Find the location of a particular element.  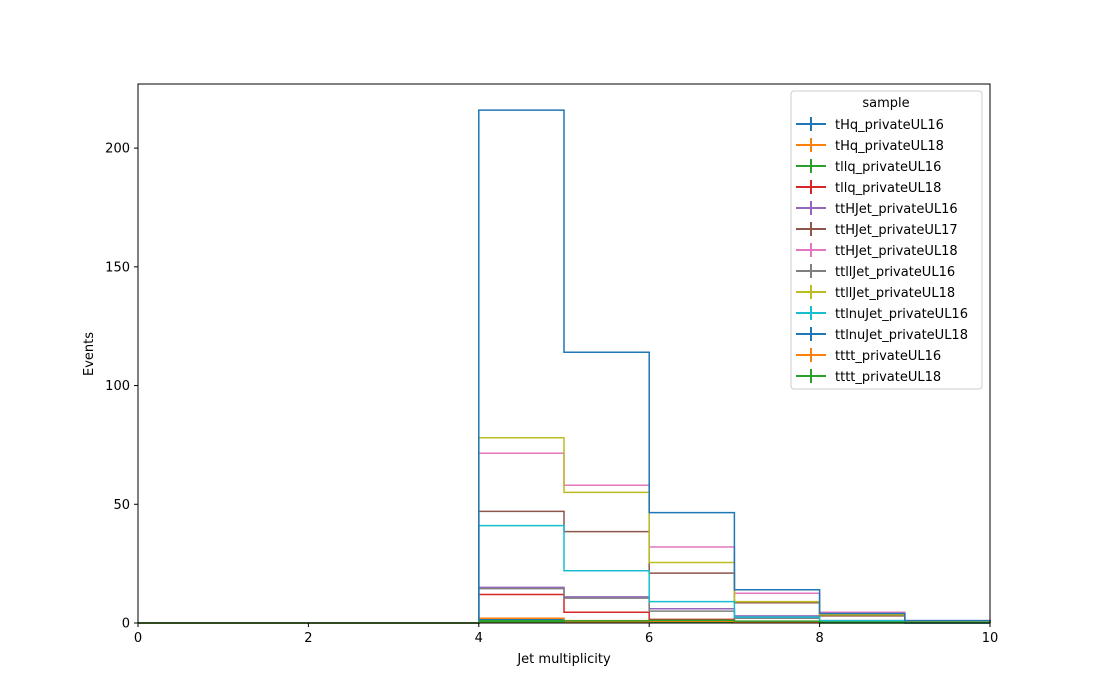

legend-label: ttlnuJet_privateUL16 is located at coordinates (901, 314).